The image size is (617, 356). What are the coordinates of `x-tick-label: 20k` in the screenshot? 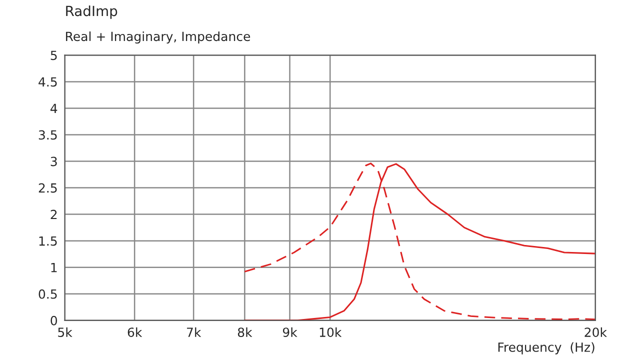 It's located at (595, 332).